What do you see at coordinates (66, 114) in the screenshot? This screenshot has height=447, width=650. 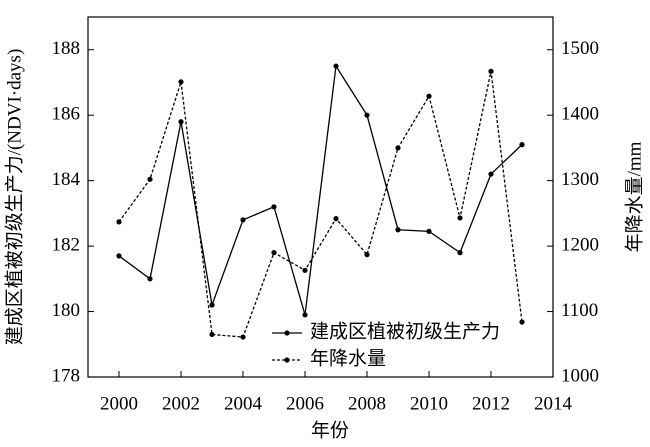 I see `y-tick-label: 186` at bounding box center [66, 114].